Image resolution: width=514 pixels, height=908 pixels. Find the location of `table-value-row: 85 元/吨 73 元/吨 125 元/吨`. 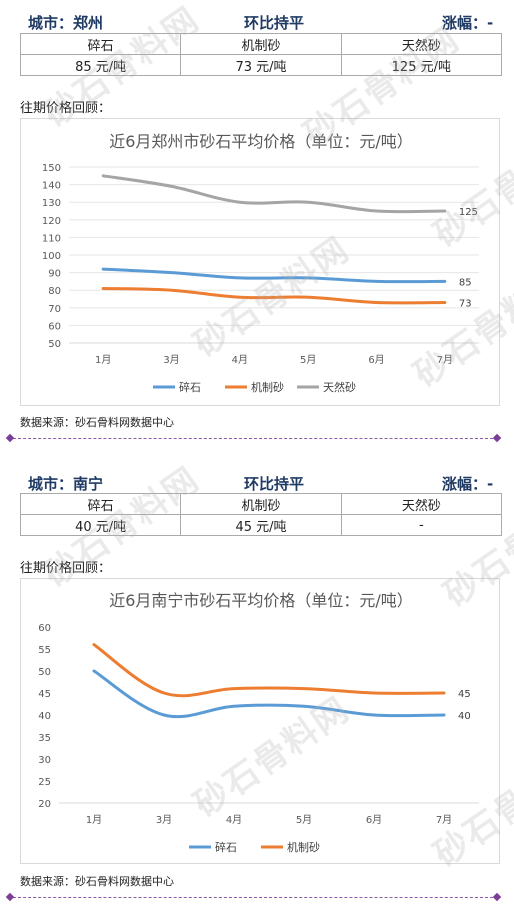

table-value-row: 85 元/吨 73 元/吨 125 元/吨 is located at coordinates (261, 65).